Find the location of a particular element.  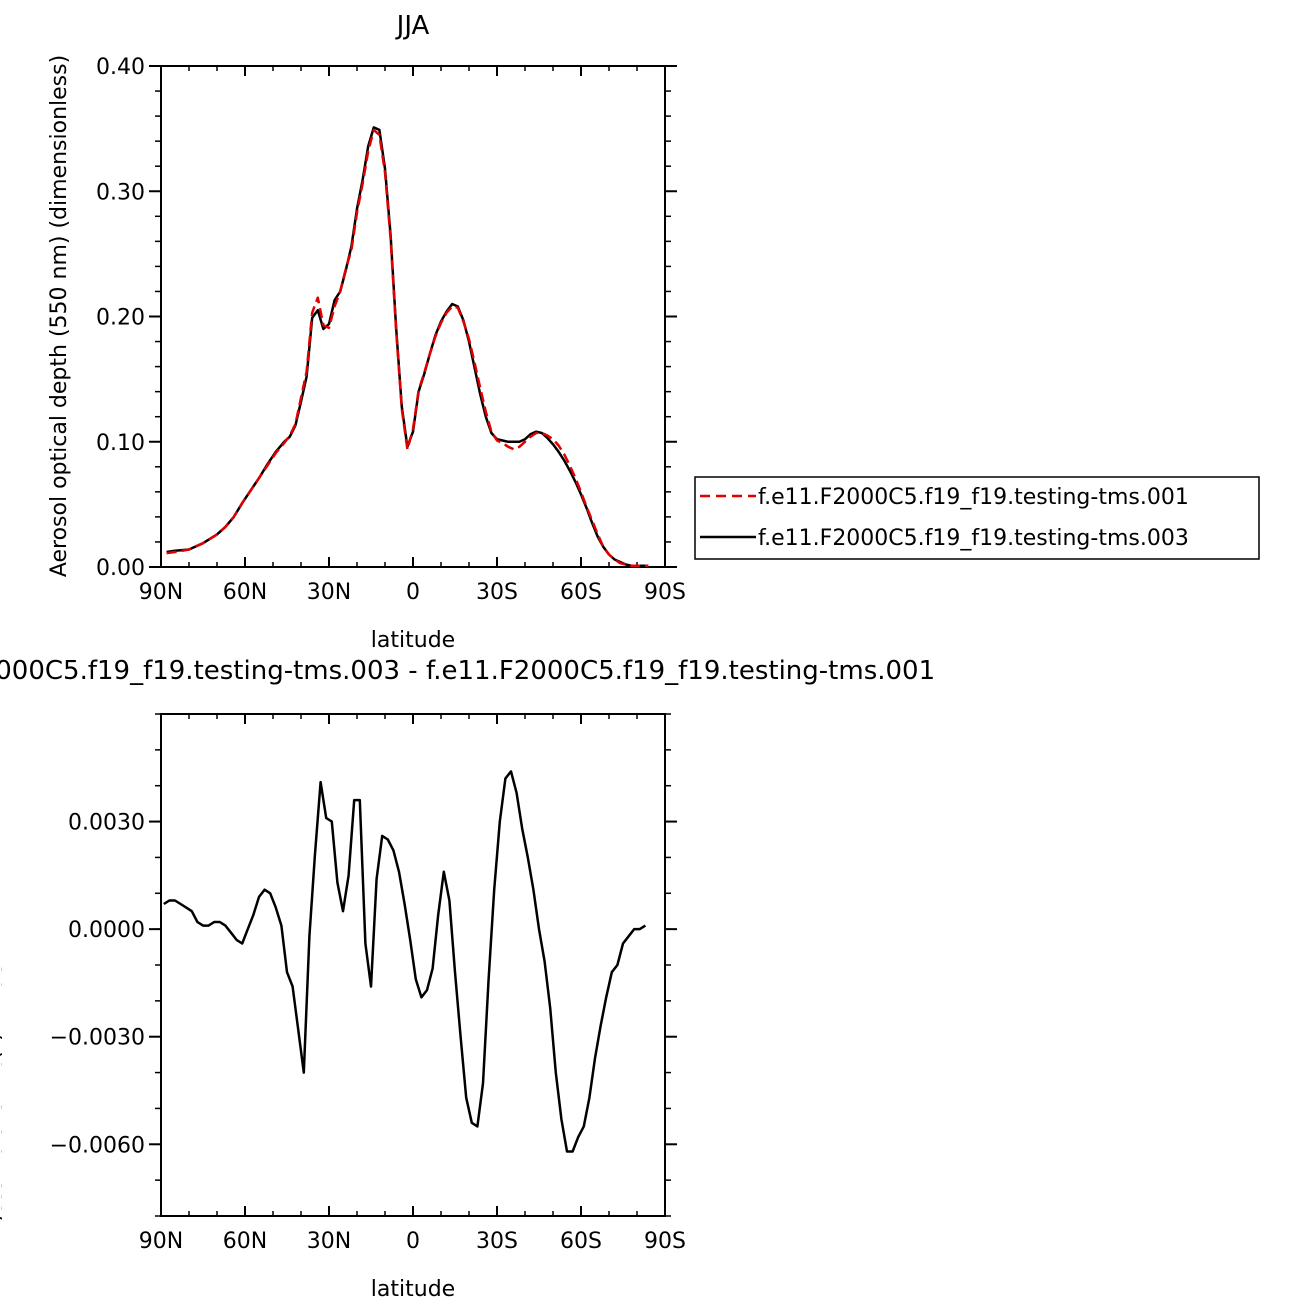

bottom-x-tick-label: 30N is located at coordinates (329, 1241).